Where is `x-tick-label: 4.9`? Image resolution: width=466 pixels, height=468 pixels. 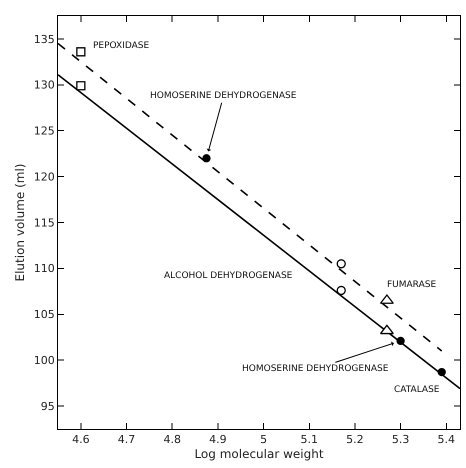
x-tick-label: 4.9 is located at coordinates (218, 439).